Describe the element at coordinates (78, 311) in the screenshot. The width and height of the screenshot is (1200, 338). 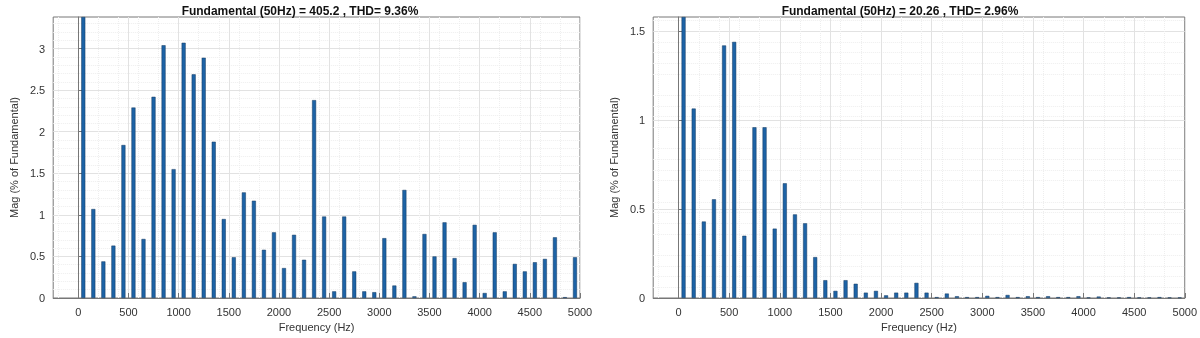
I see `x-tick-label: 0` at that location.